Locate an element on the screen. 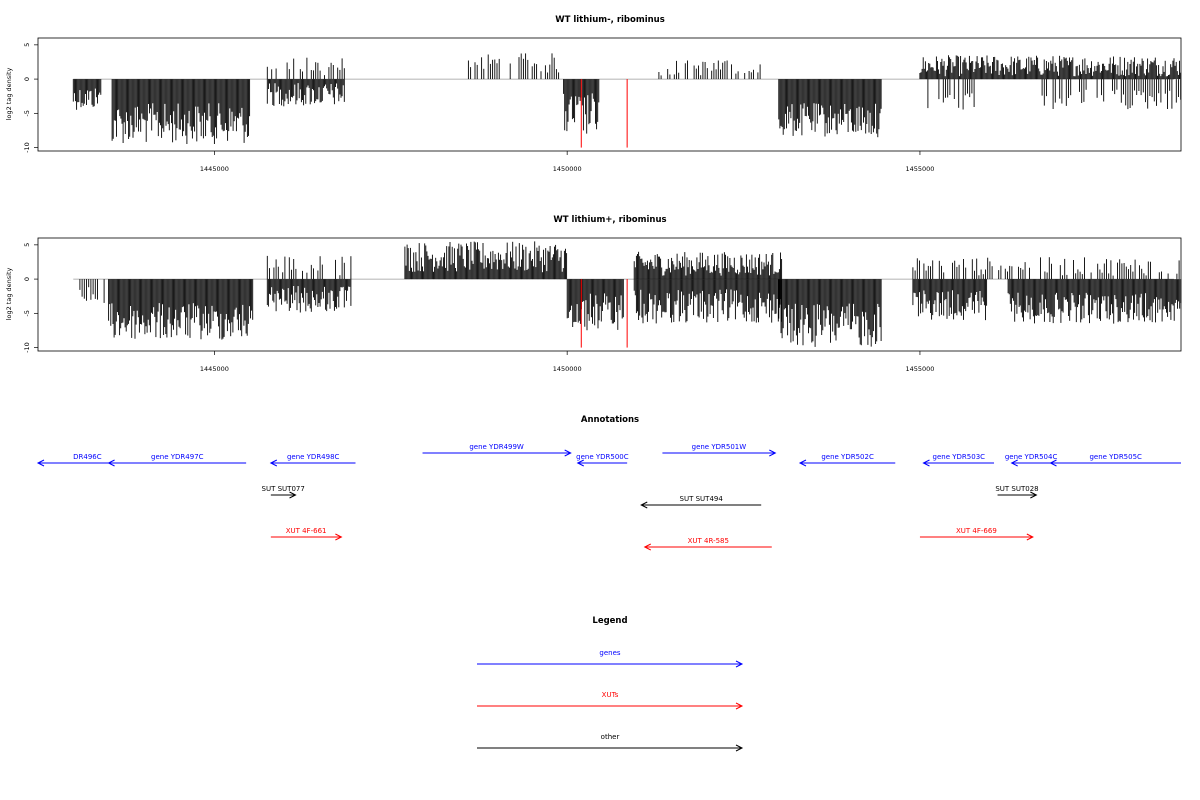 The width and height of the screenshot is (1200, 800). legend: genes XUTs other is located at coordinates (610, 700).